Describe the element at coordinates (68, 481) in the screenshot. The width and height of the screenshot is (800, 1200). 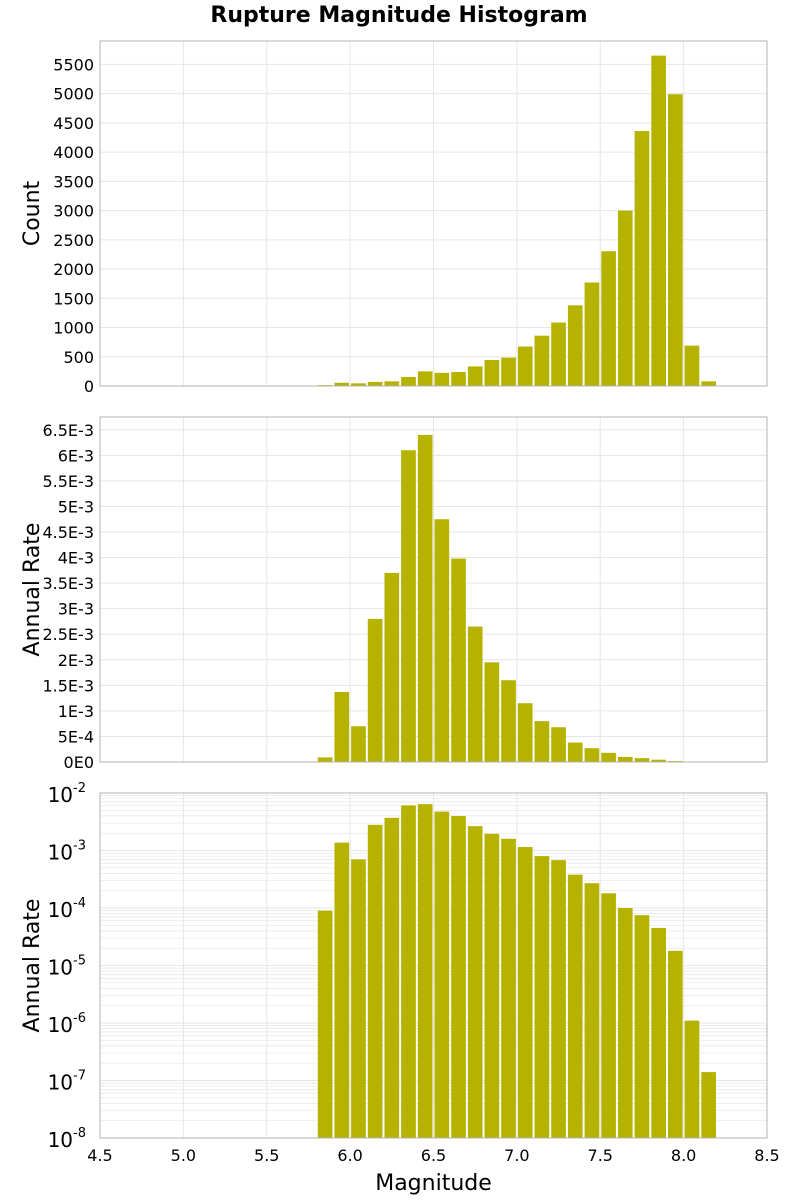
I see `y-tick-label: 5.5E-3` at that location.